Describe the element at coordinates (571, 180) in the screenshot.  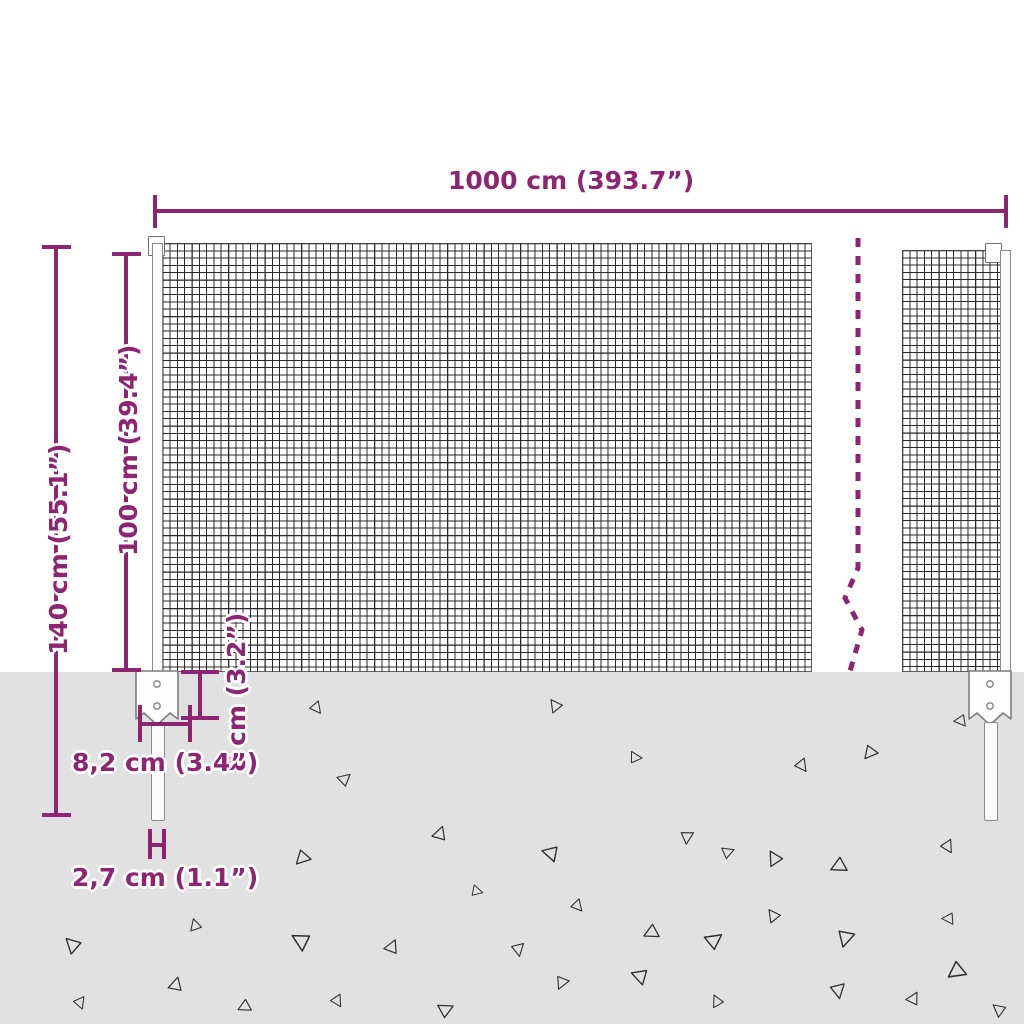
I see `dimension-label-width: 1000 cm (393.7”)` at that location.